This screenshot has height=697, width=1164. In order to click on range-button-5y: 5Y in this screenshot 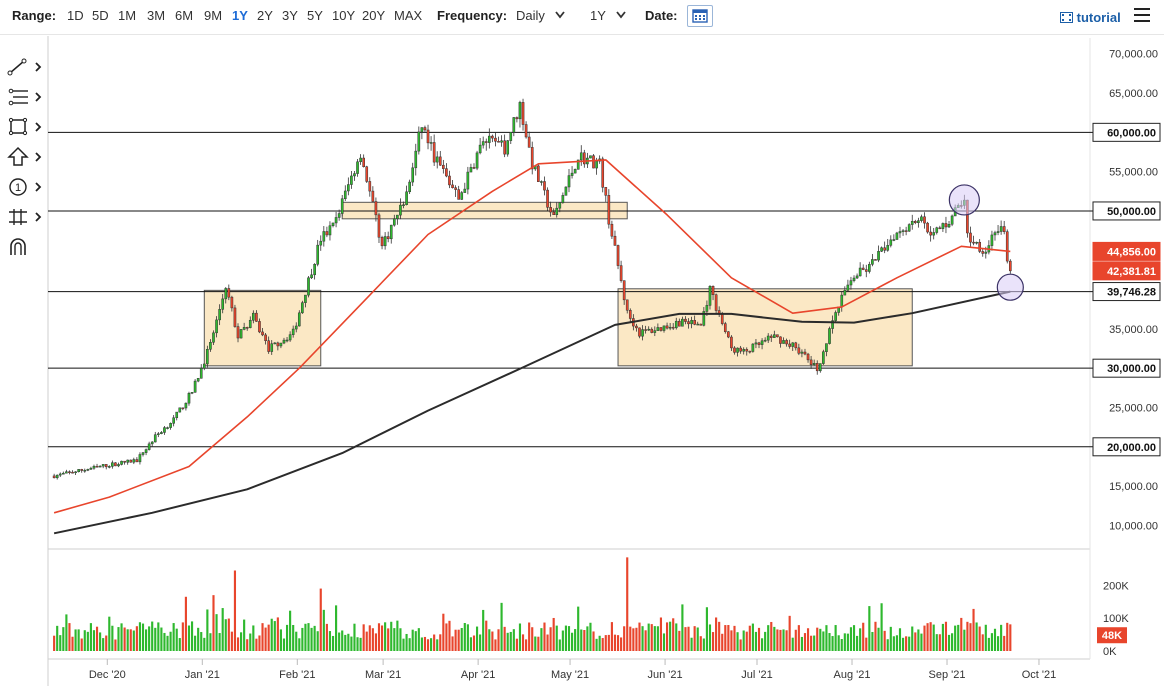, I will do `click(315, 15)`.